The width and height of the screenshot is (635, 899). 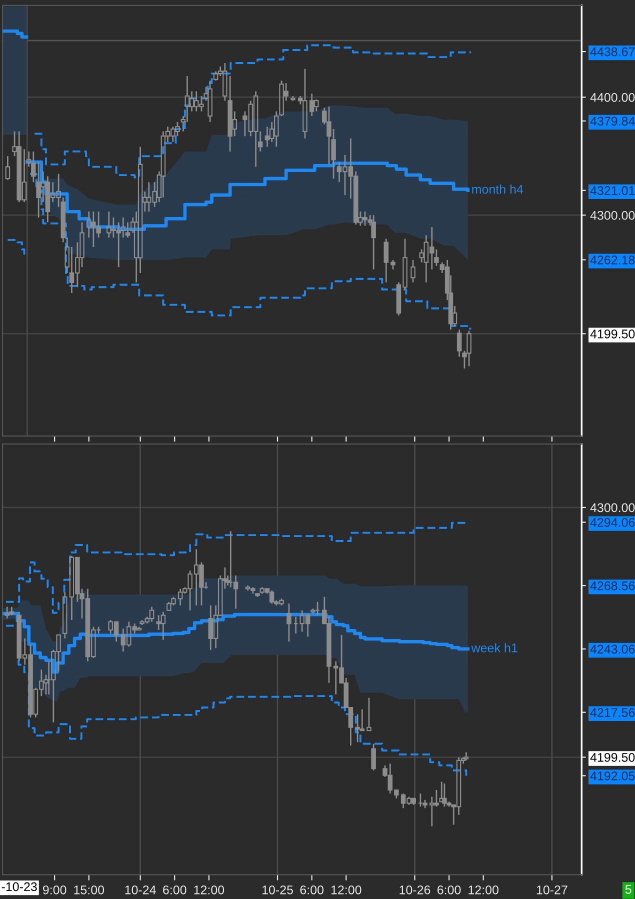 I want to click on x-tick-label: 10-27, so click(x=552, y=889).